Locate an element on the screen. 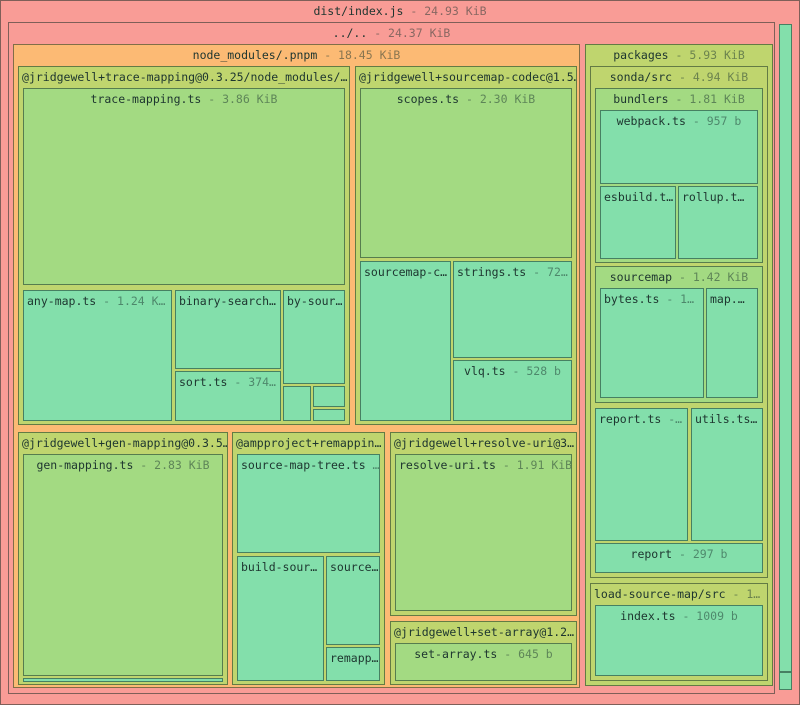 The width and height of the screenshot is (800, 705). tile-label: packages - 5.93 KiB is located at coordinates (679, 55).